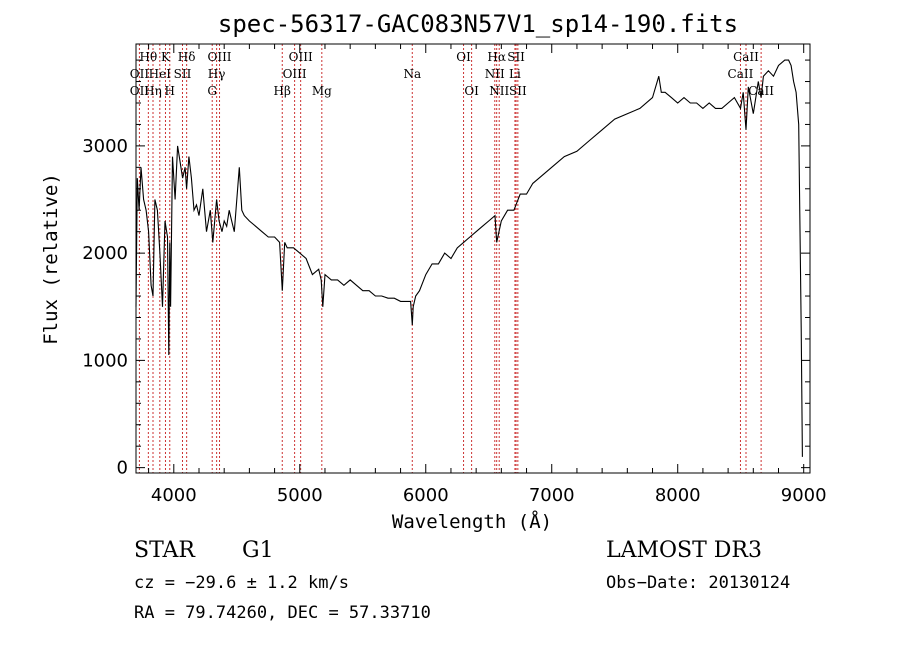  What do you see at coordinates (698, 583) in the screenshot?
I see `observation-date: Obs−Date: 20130124` at bounding box center [698, 583].